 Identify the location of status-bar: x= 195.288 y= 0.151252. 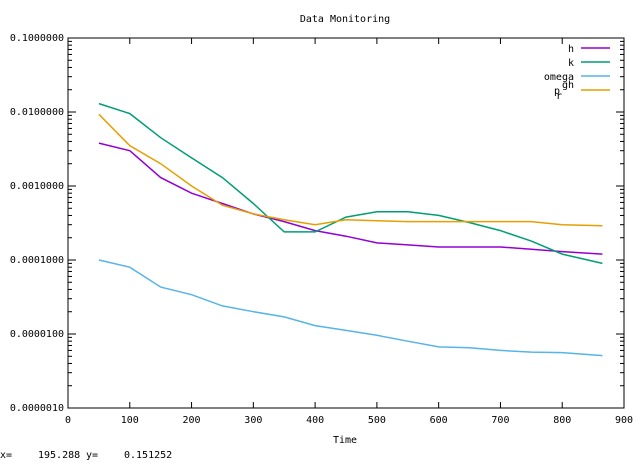
(320, 455).